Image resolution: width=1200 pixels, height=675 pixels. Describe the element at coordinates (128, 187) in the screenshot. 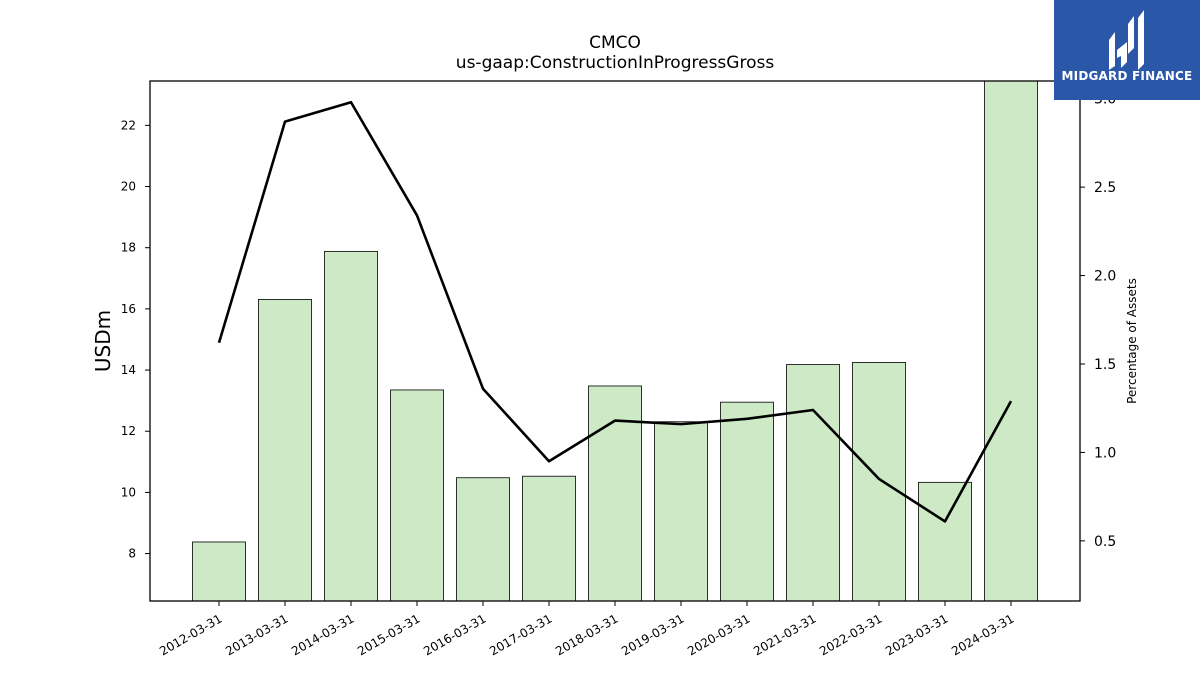

I see `y-tick-label: 20` at that location.